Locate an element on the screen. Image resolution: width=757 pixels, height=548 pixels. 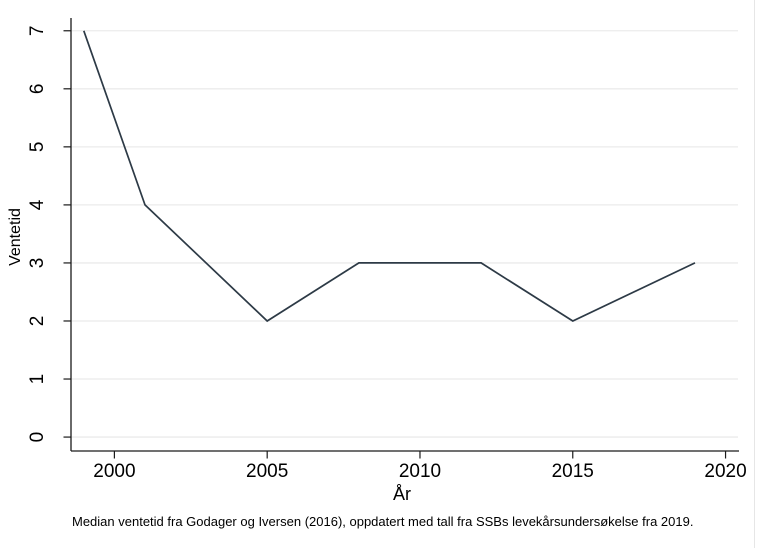
y-axis-title: Ventetid is located at coordinates (15, 237).